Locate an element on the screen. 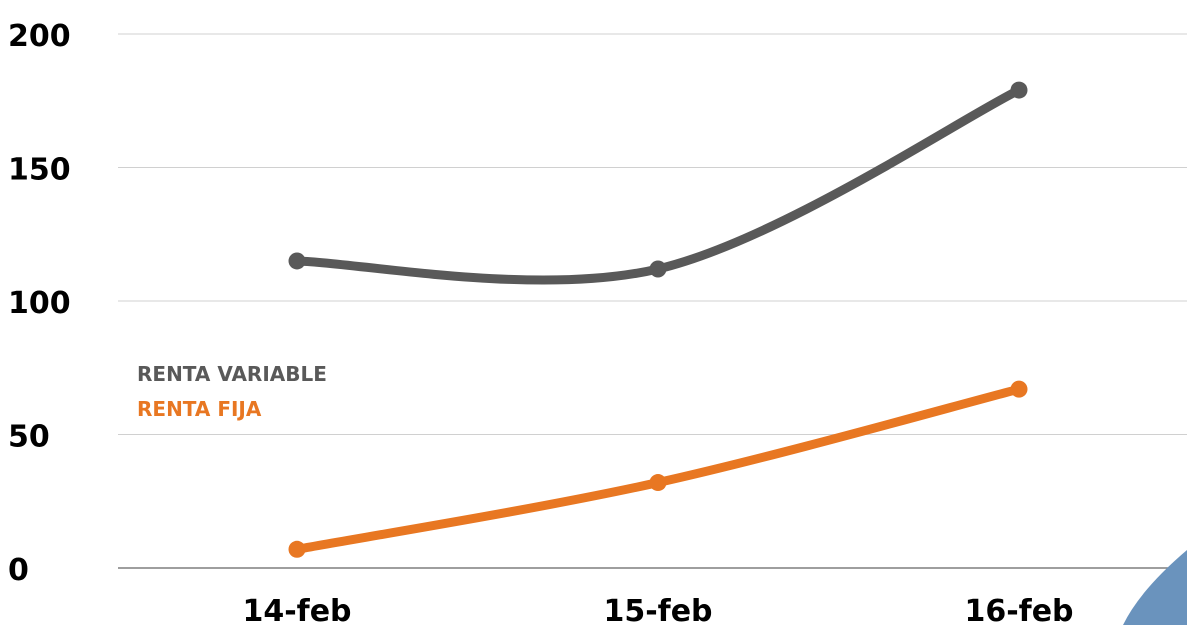 The height and width of the screenshot is (625, 1187). x-tick-label: 14-feb is located at coordinates (296, 609).